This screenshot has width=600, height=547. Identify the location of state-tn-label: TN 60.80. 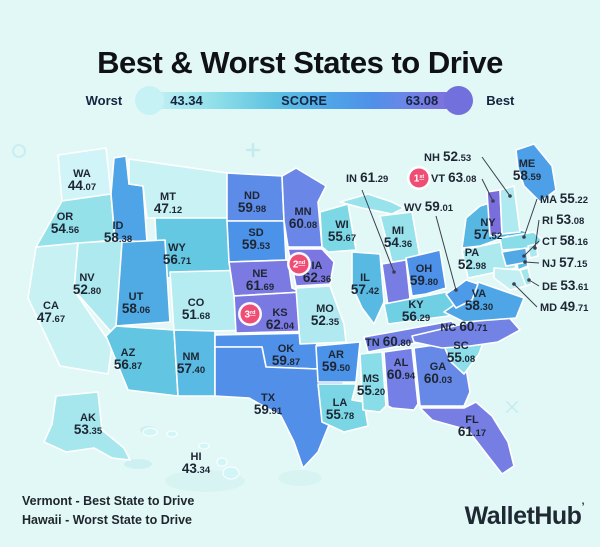
(388, 341).